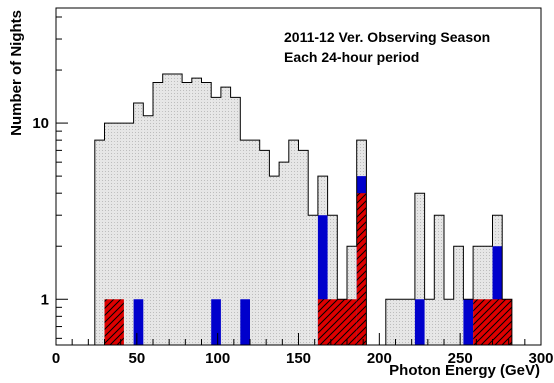 The height and width of the screenshot is (383, 554). Describe the element at coordinates (351, 57) in the screenshot. I see `annotation-period: Each 24-hour period` at that location.